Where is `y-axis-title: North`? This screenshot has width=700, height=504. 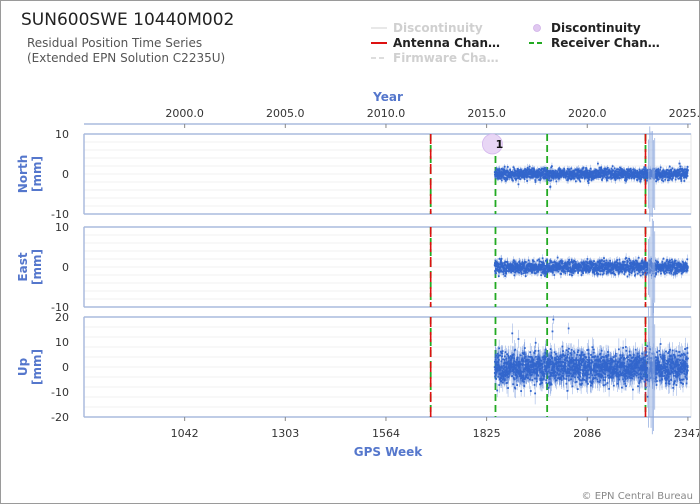 y-axis-title: North is located at coordinates (23, 174).